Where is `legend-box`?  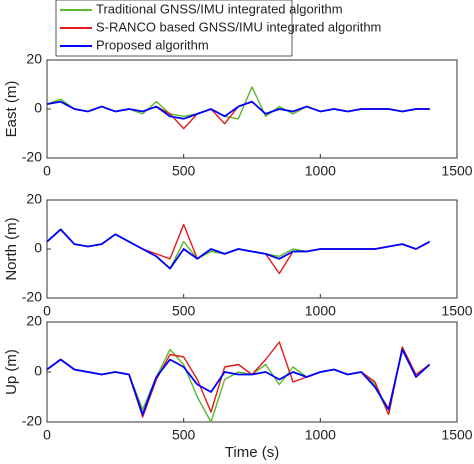
legend-box is located at coordinates (174, 28).